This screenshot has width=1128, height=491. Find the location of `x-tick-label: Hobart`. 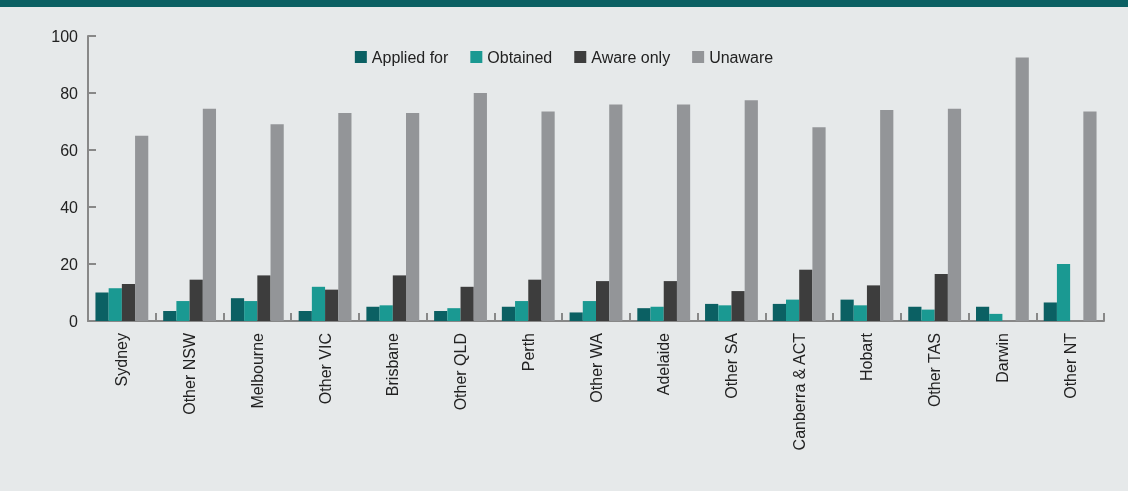

x-tick-label: Hobart is located at coordinates (867, 357).